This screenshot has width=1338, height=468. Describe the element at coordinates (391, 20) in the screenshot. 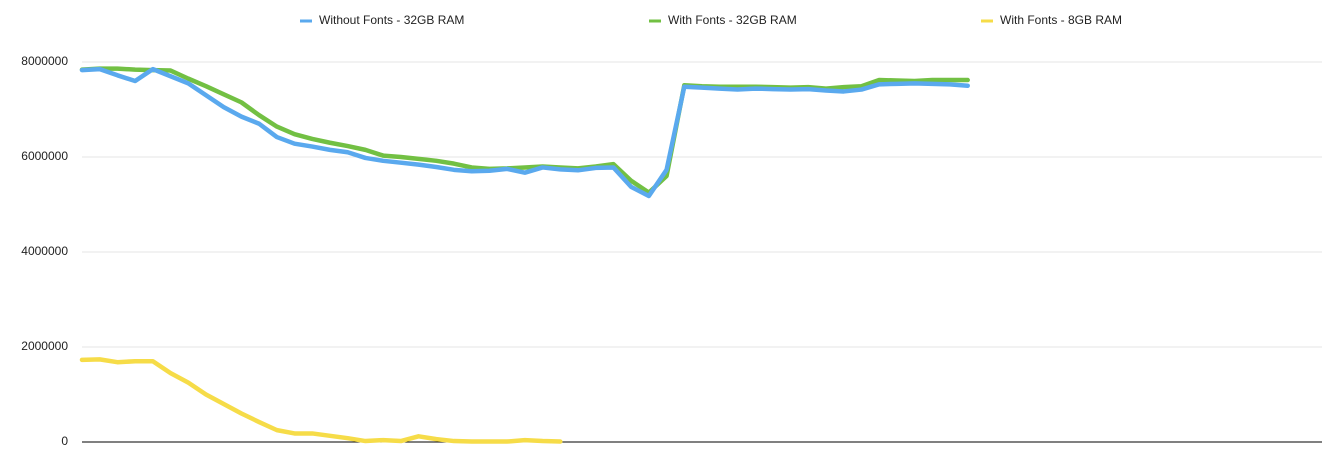

I see `legend-label: Without Fonts - 32GB RAM` at that location.